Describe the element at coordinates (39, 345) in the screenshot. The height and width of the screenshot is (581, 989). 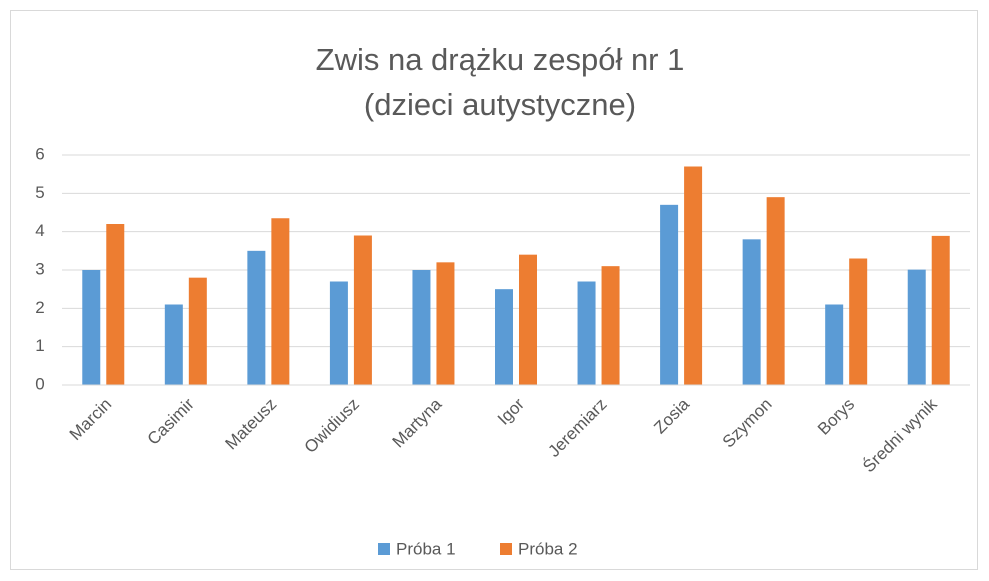
I see `y-tick-label: 1` at that location.